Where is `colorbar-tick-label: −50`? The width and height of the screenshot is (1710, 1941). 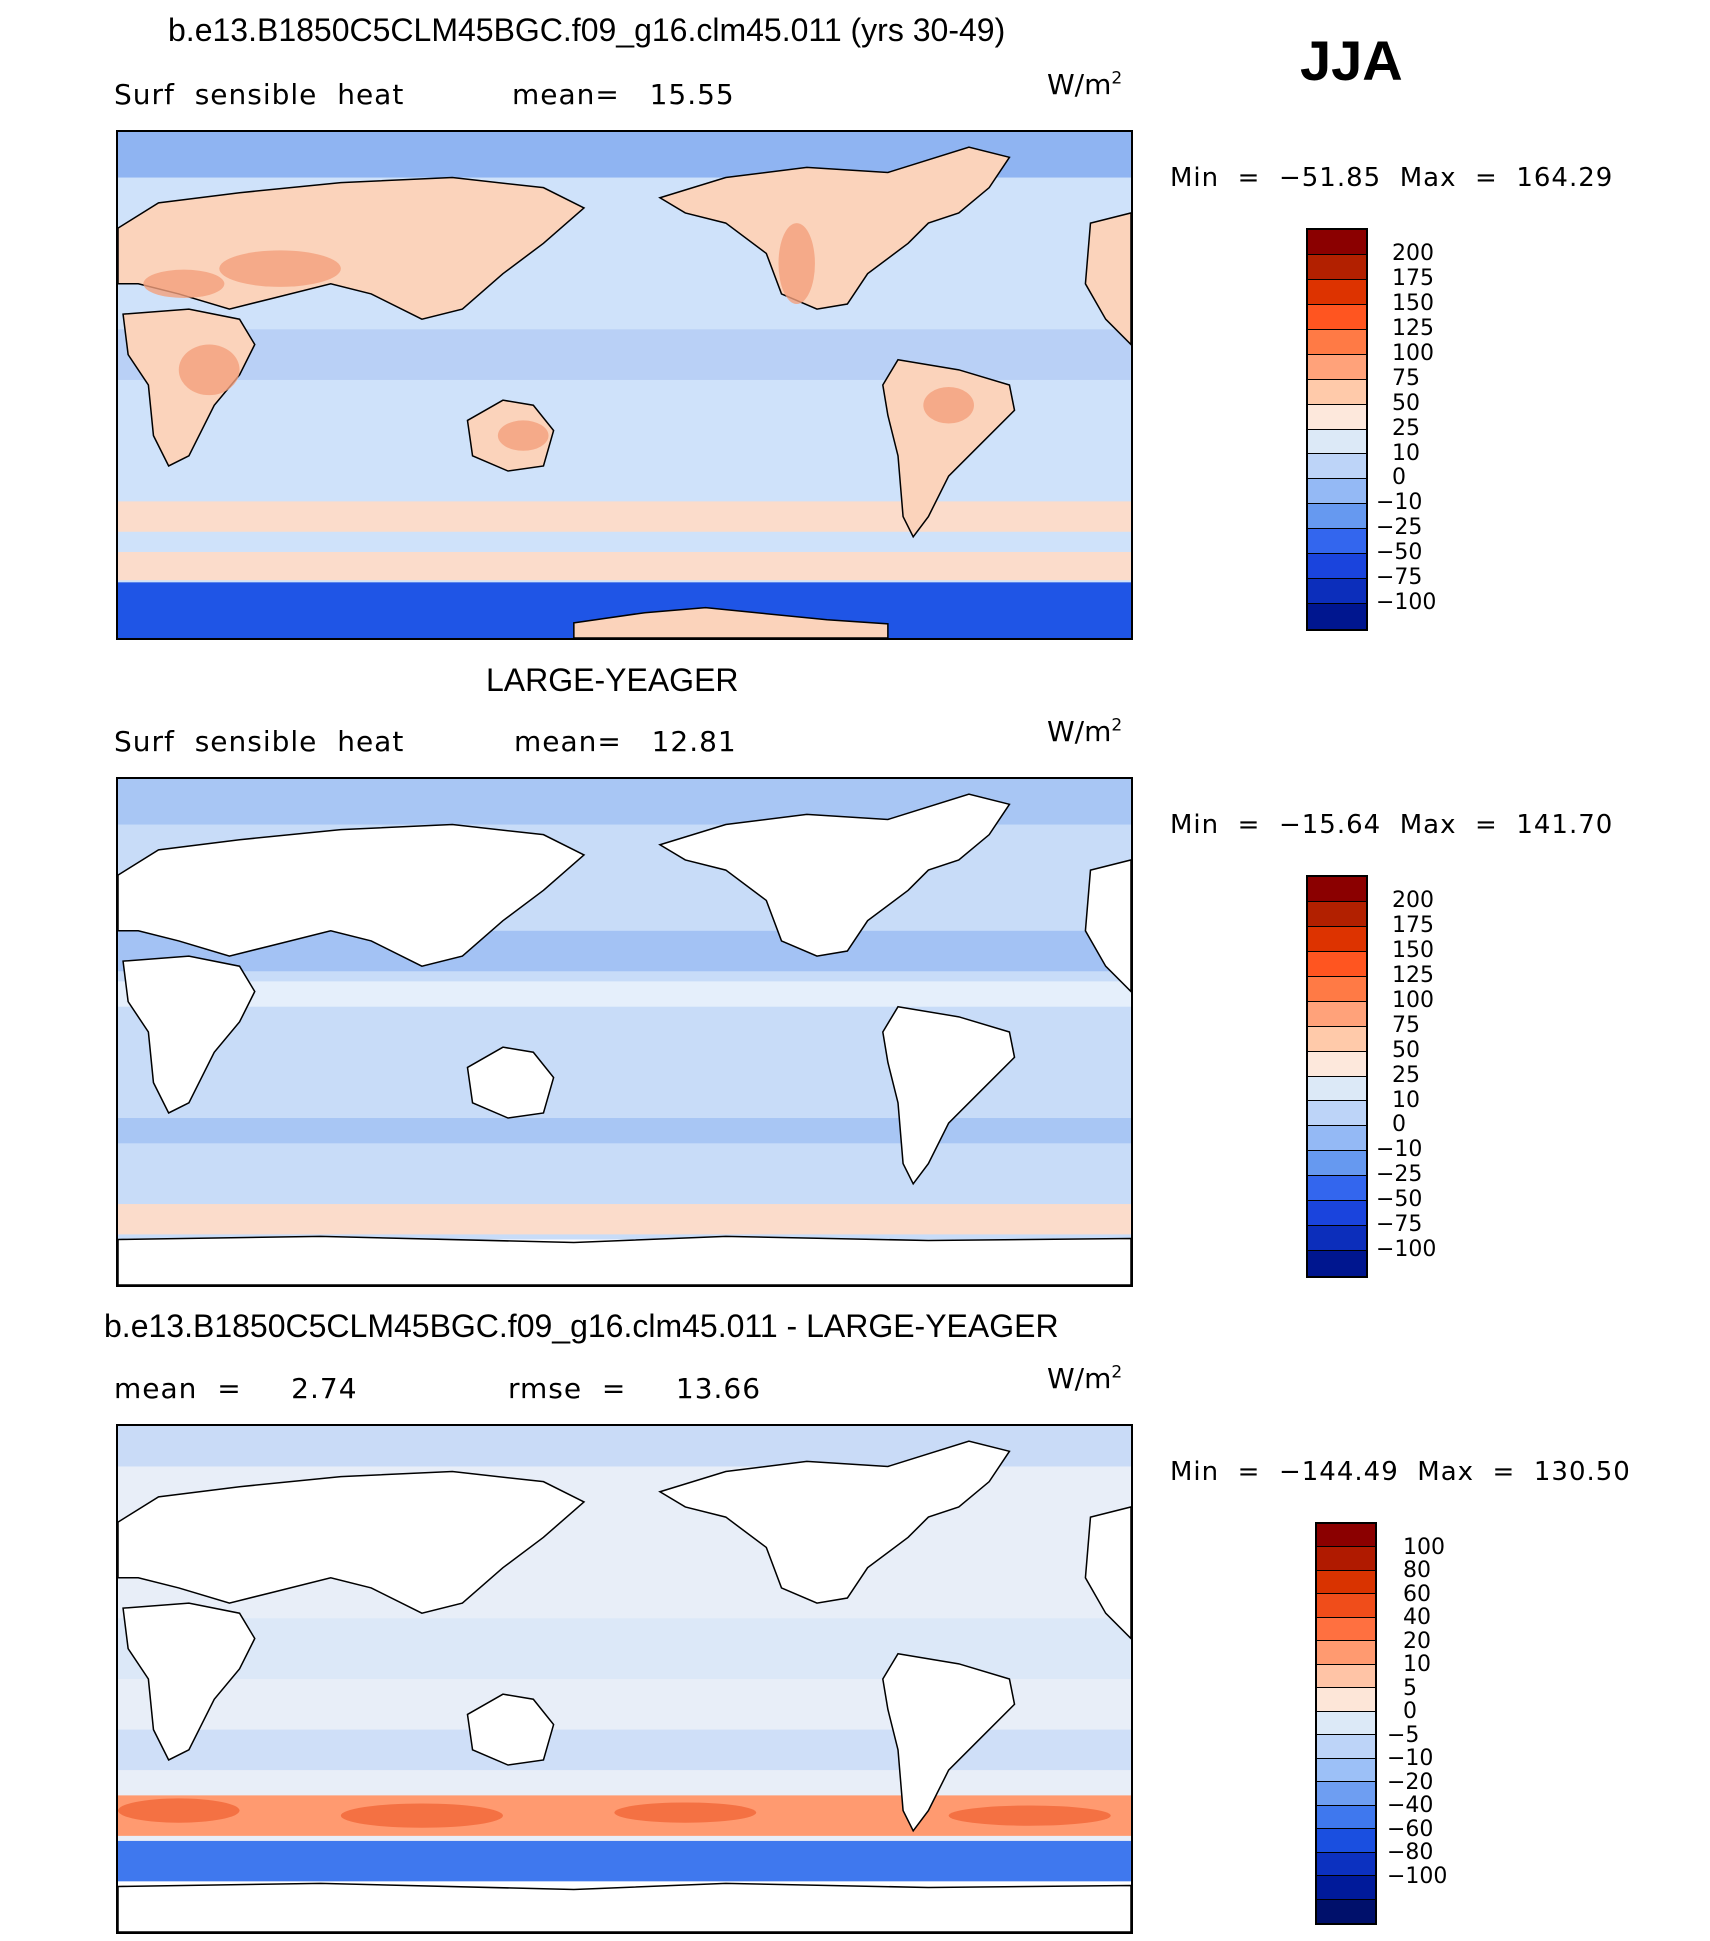 colorbar-tick-label: −50 is located at coordinates (1399, 553).